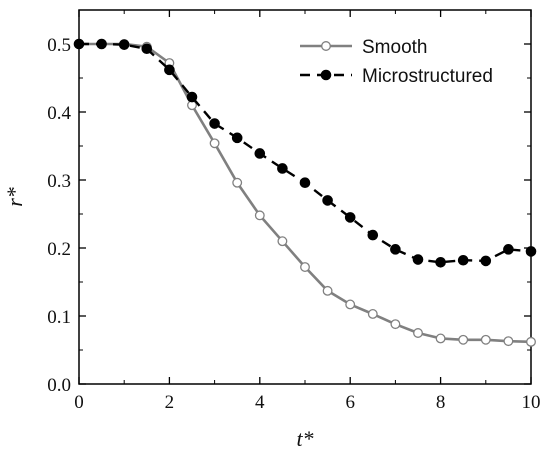 The height and width of the screenshot is (459, 550). What do you see at coordinates (59, 249) in the screenshot?
I see `y-tick-label: 0.2` at bounding box center [59, 249].